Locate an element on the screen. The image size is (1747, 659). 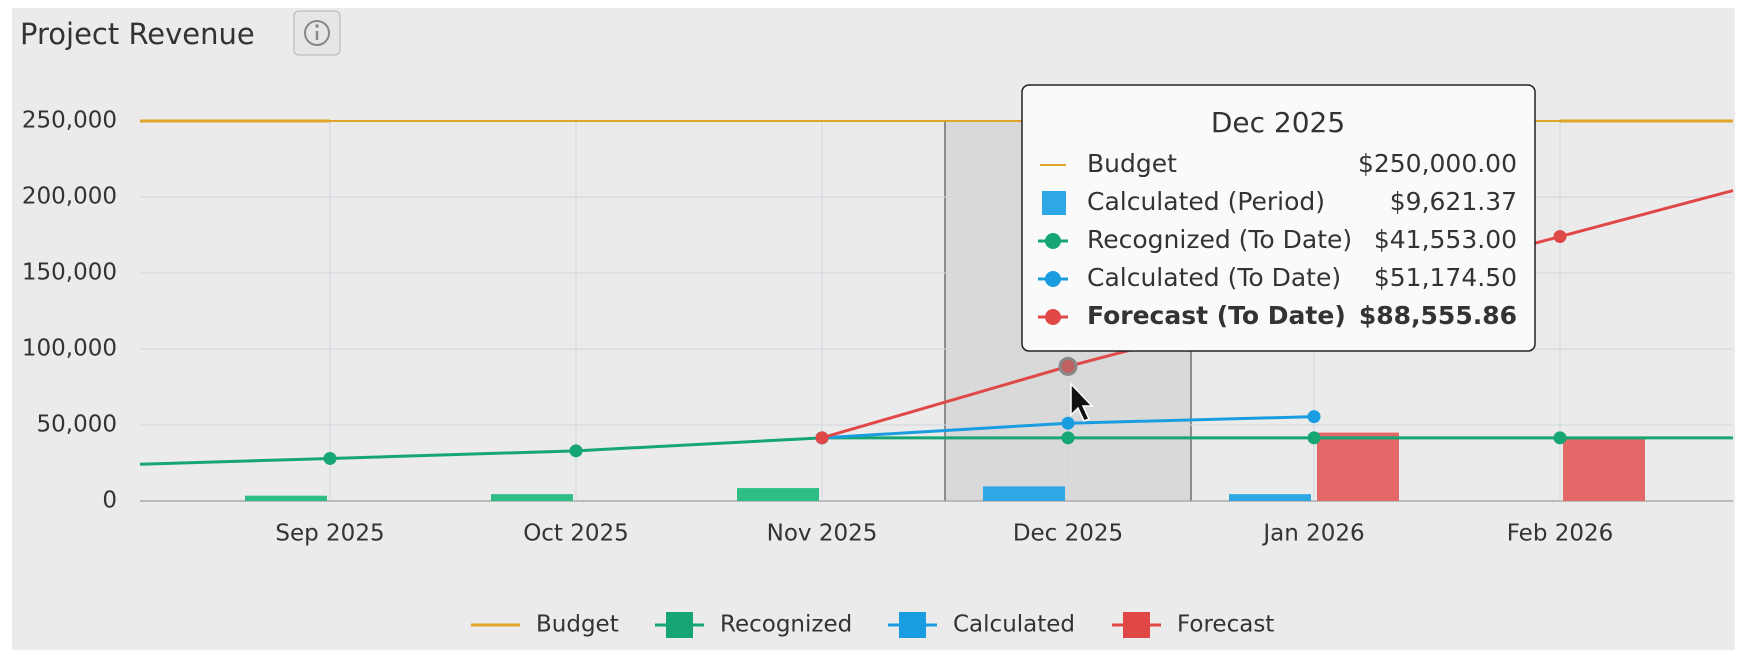
tooltip-label: Calculated (Period) is located at coordinates (1206, 201).